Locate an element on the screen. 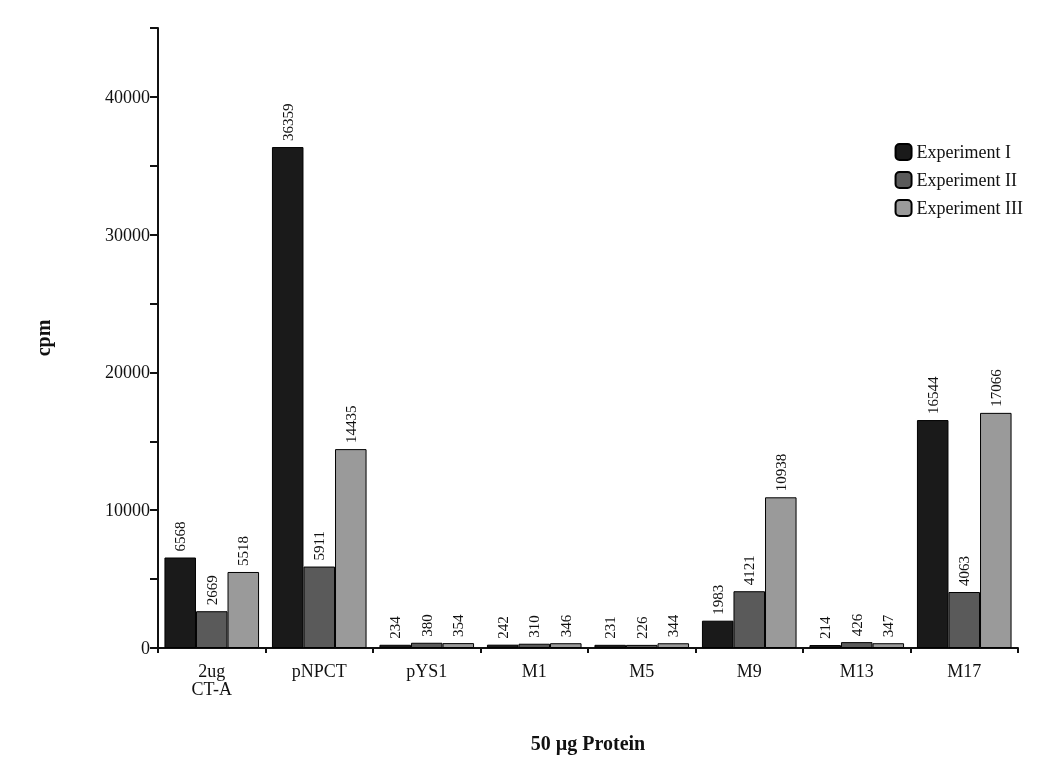  y-tick-label: 30000 is located at coordinates (127, 234).